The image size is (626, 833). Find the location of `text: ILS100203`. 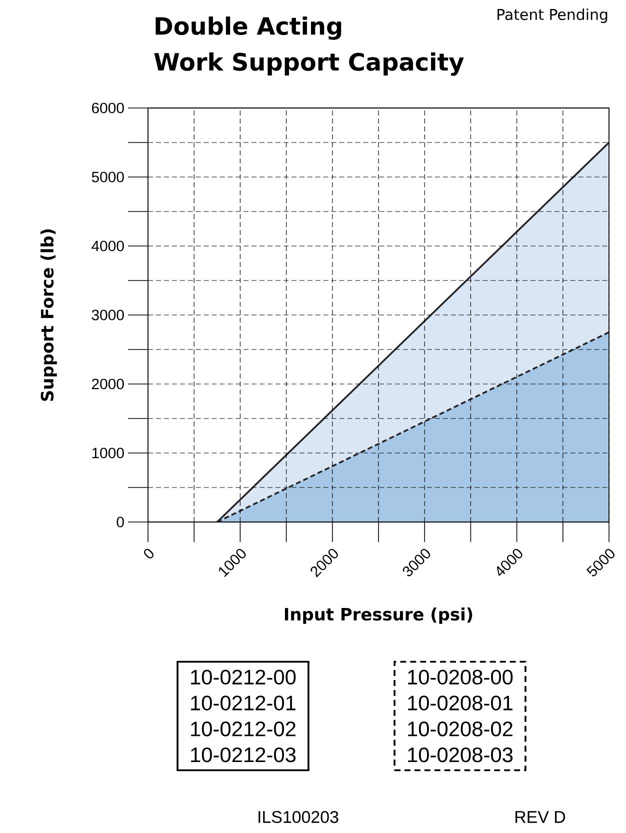

text: ILS100203 is located at coordinates (298, 816).